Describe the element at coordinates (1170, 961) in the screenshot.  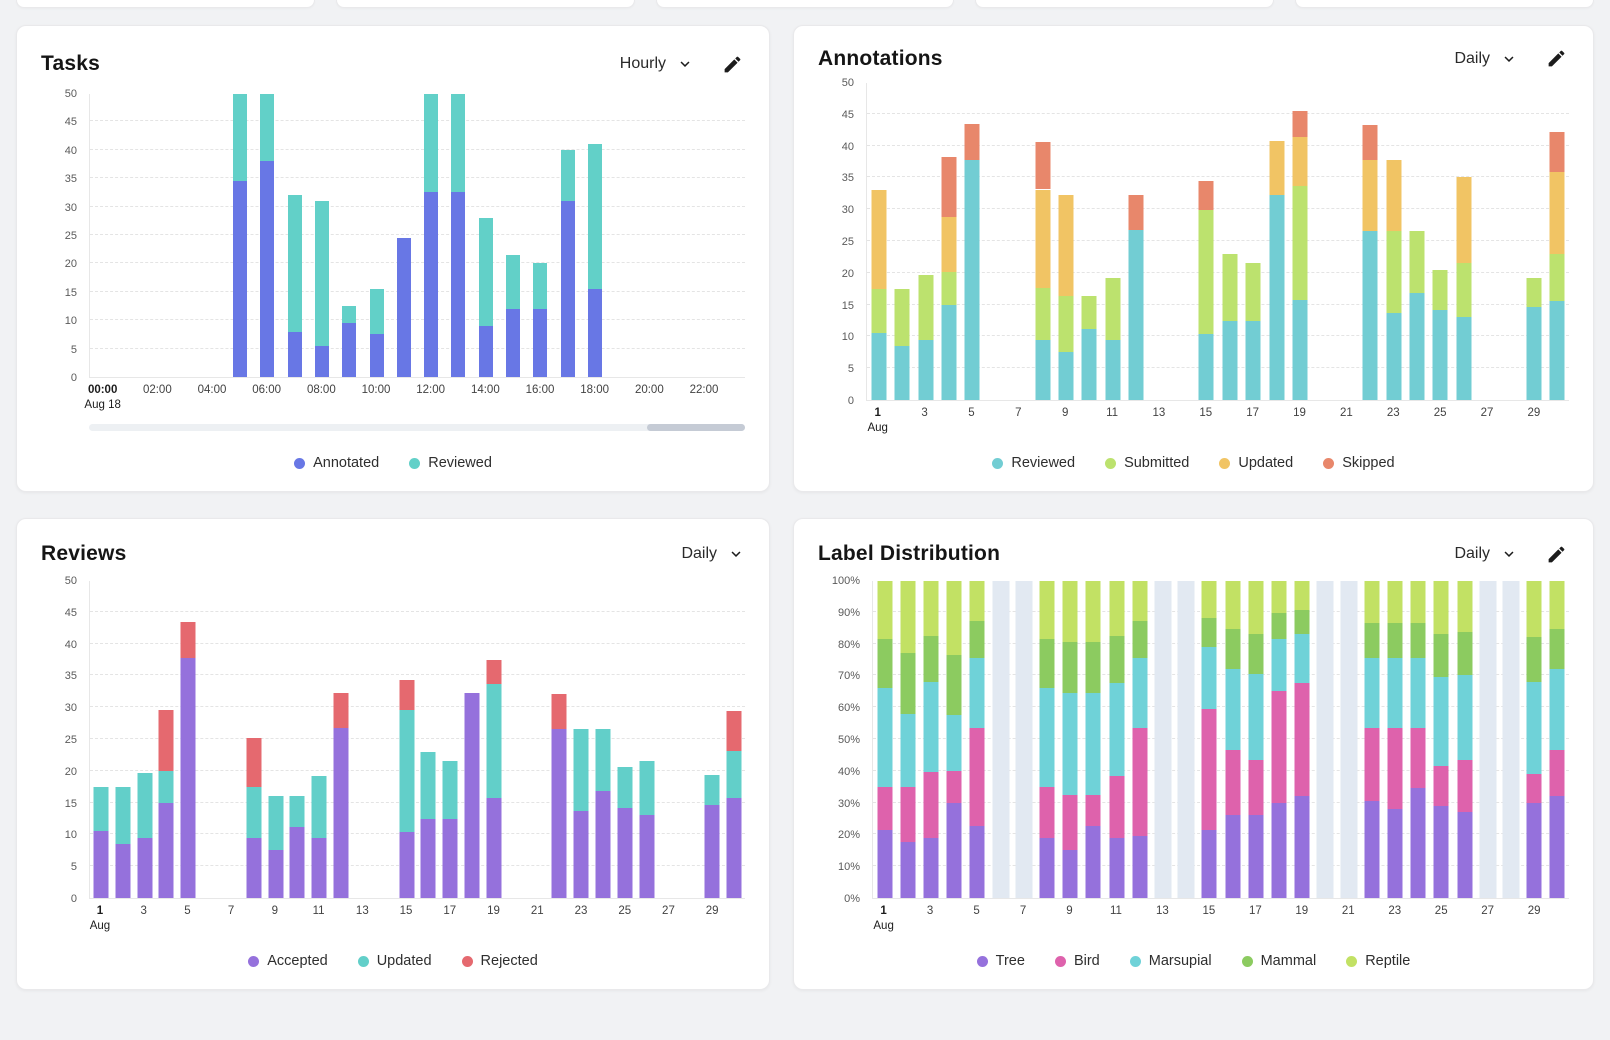
I see `legend-item-marsupial: Marsupial` at that location.